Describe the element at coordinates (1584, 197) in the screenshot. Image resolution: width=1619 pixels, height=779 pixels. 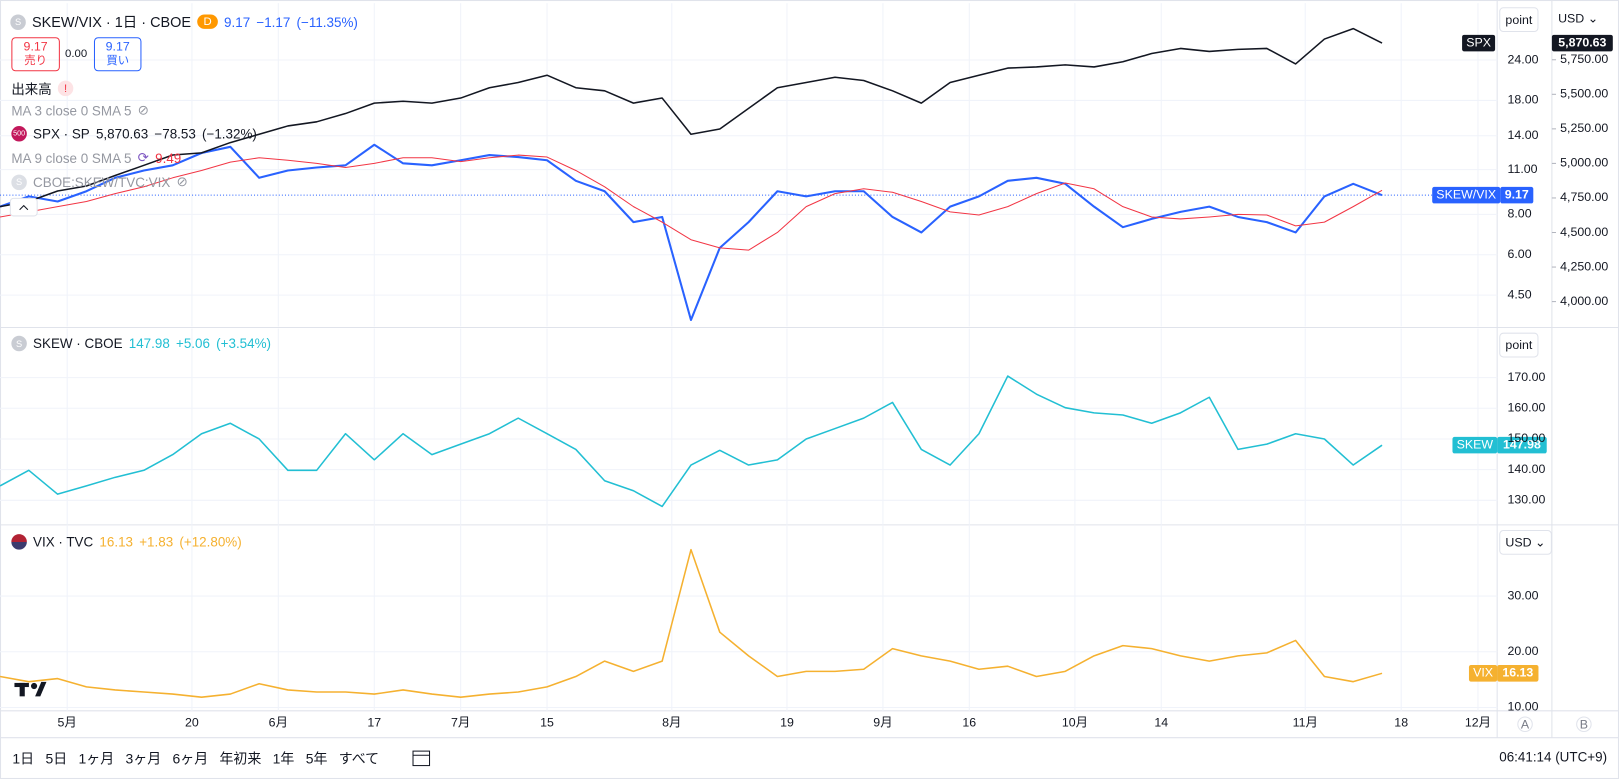
I see `y2-tick-label: 4,750.00` at that location.